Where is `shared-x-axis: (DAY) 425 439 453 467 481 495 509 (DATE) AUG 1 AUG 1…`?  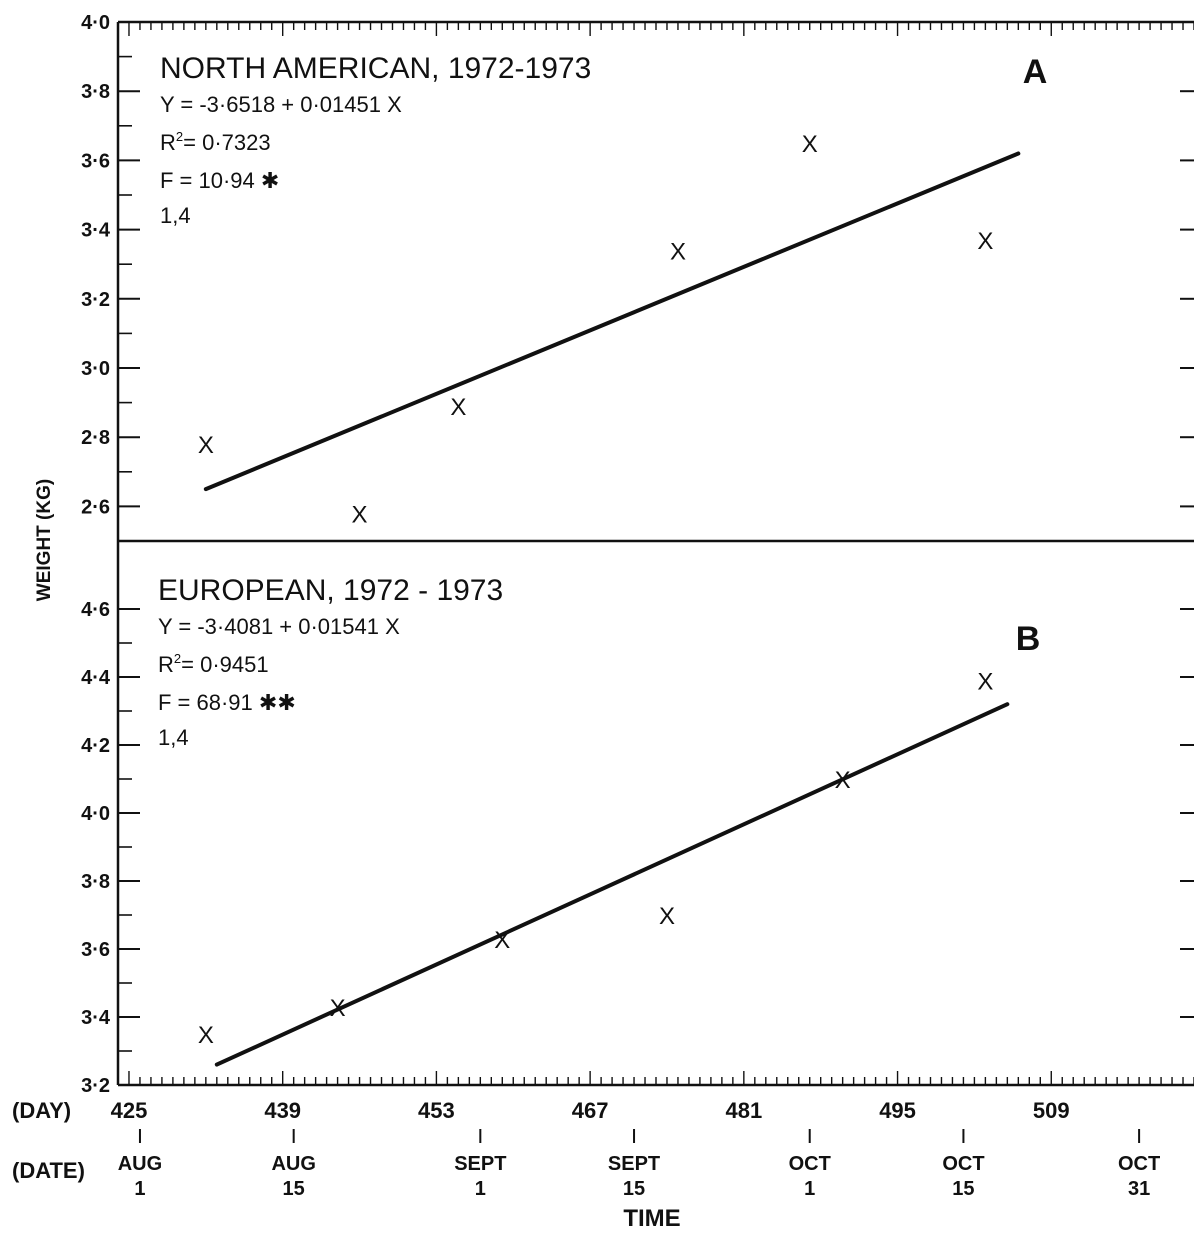
shared-x-axis: (DAY) 425 439 453 467 481 495 509 (DATE) AUG 1 AUG 1… is located at coordinates (586, 1149).